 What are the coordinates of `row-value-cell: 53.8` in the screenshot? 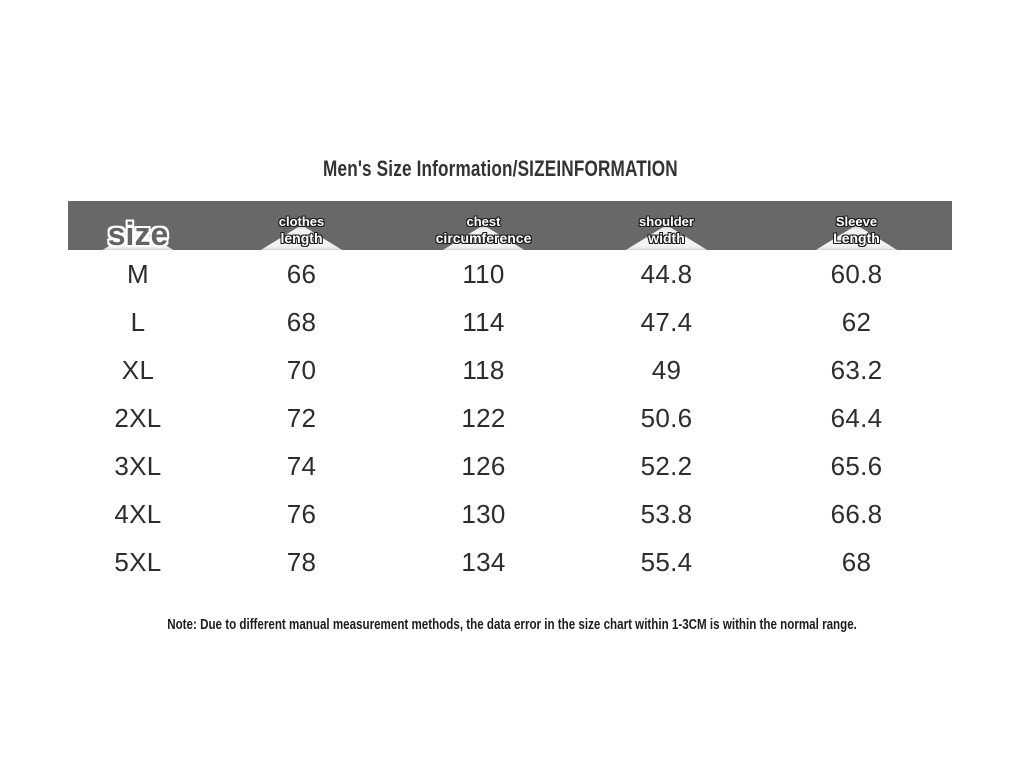 It's located at (666, 513).